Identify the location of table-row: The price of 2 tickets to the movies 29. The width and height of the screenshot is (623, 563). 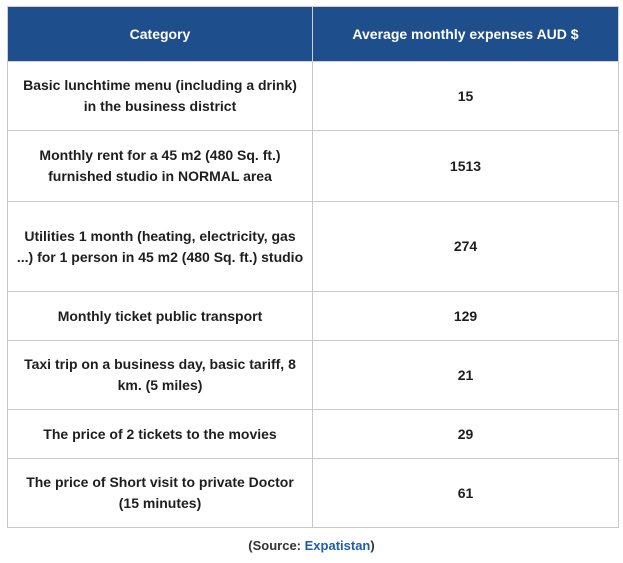
(313, 434).